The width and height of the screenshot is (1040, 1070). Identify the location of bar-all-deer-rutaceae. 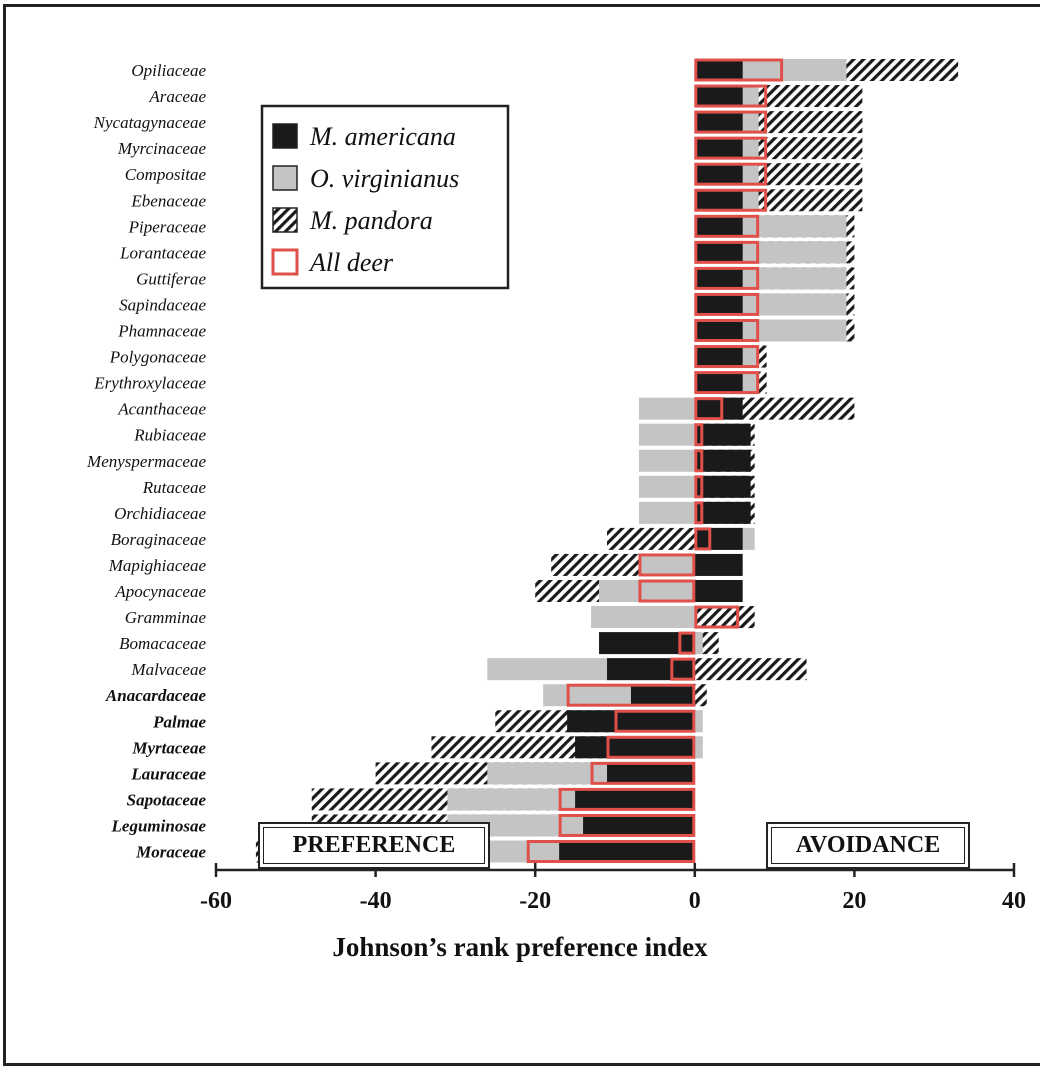
(699, 487).